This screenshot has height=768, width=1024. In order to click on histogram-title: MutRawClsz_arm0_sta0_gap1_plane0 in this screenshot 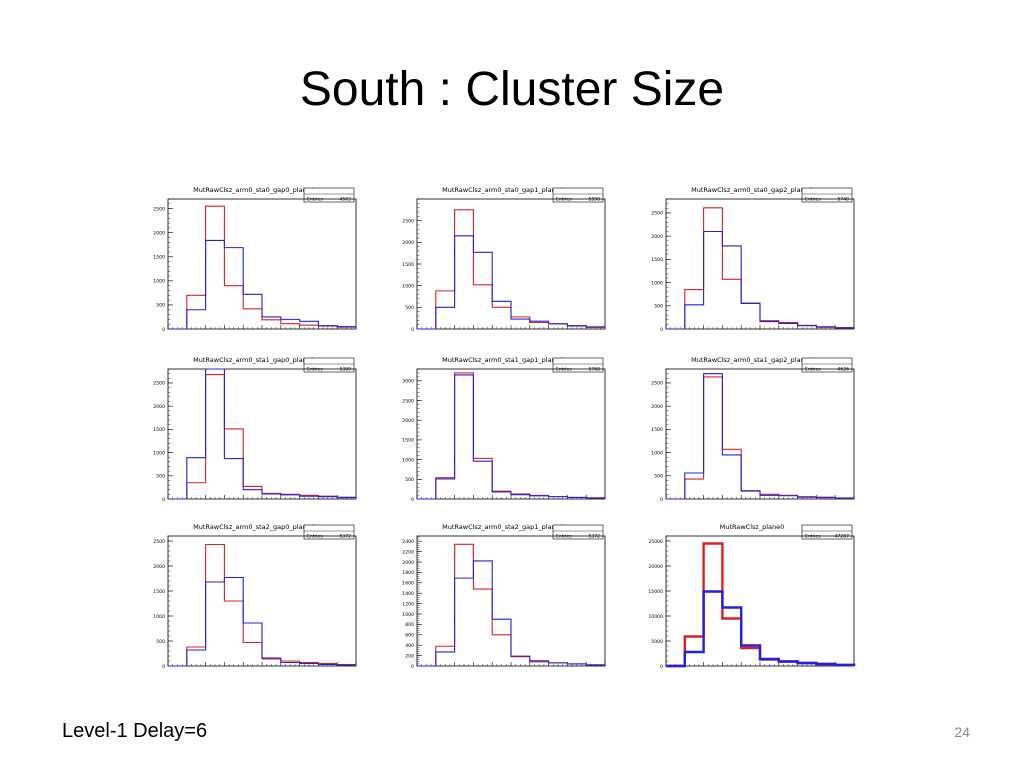, I will do `click(503, 190)`.